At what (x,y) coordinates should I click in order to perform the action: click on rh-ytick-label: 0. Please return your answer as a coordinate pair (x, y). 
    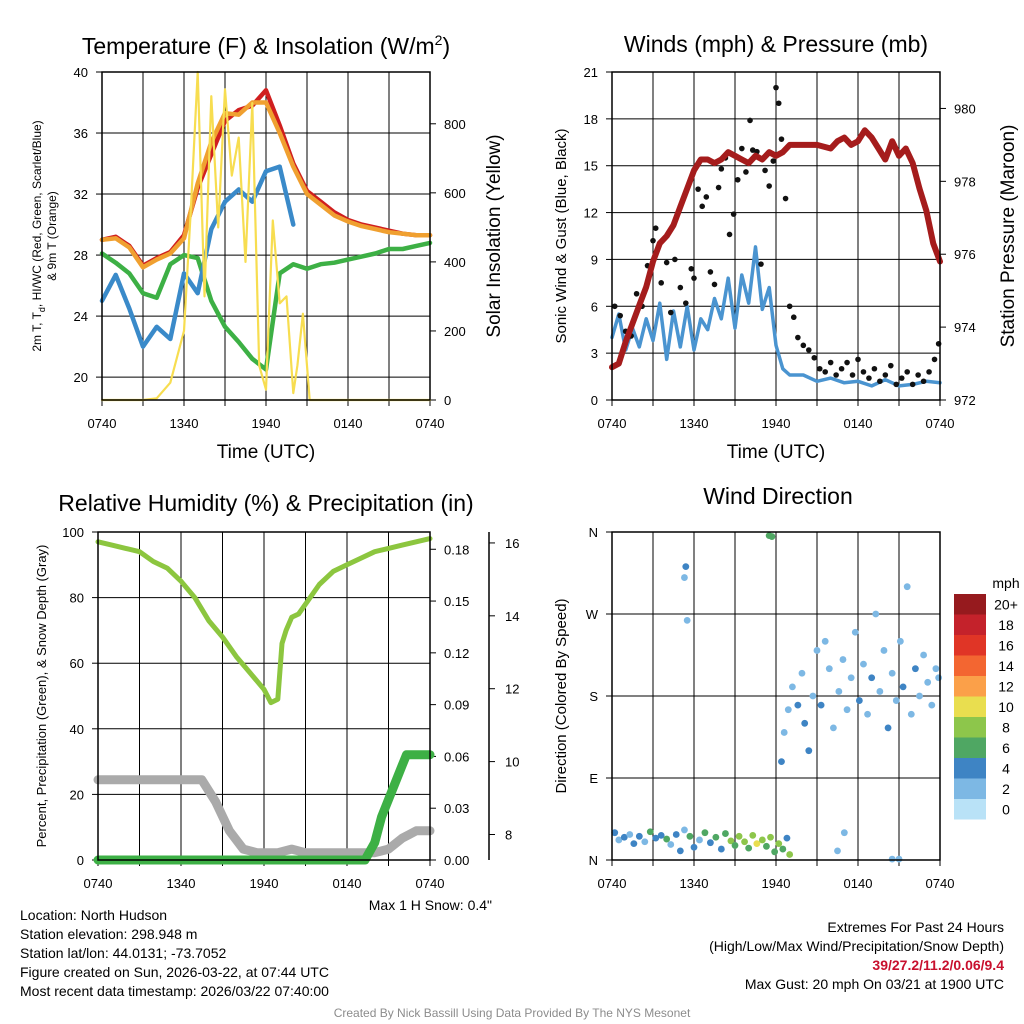
    Looking at the image, I should click on (80, 860).